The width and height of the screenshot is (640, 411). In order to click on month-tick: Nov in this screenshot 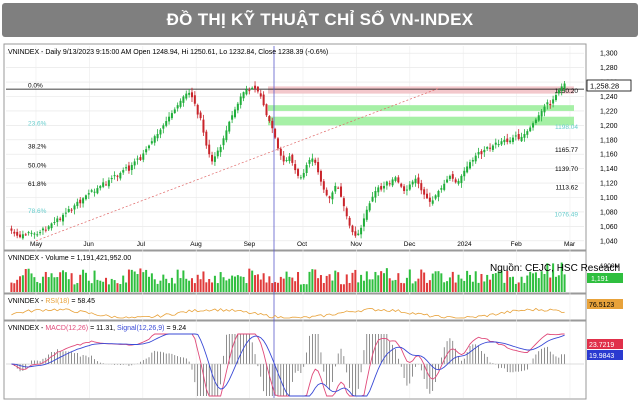, I will do `click(356, 244)`.